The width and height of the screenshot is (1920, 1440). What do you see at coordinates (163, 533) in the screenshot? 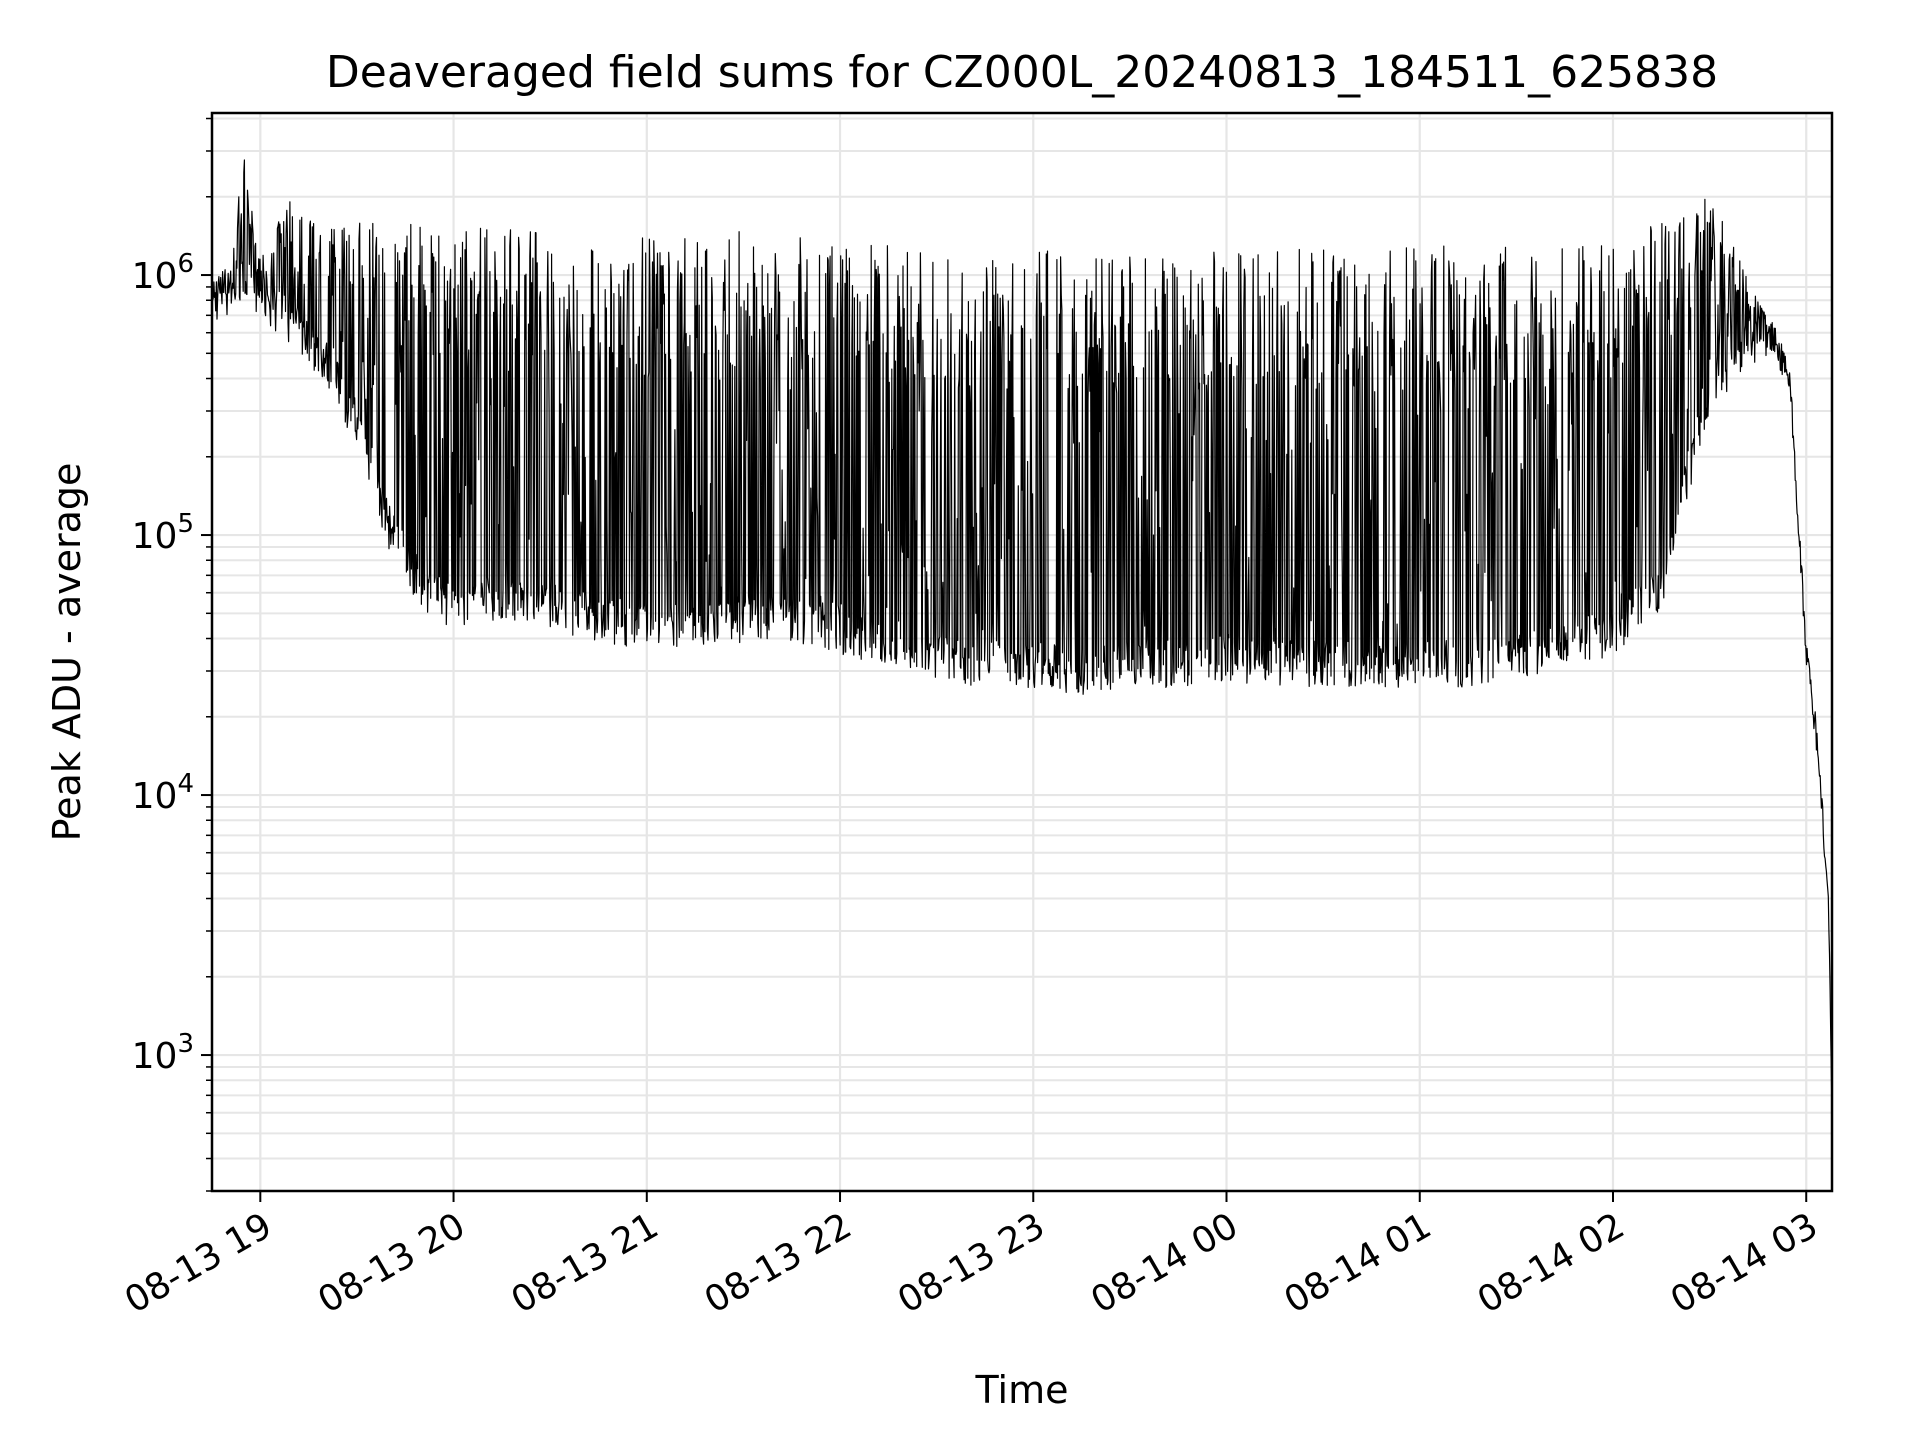
I see `y-tick-label: 10⁵` at bounding box center [163, 533].